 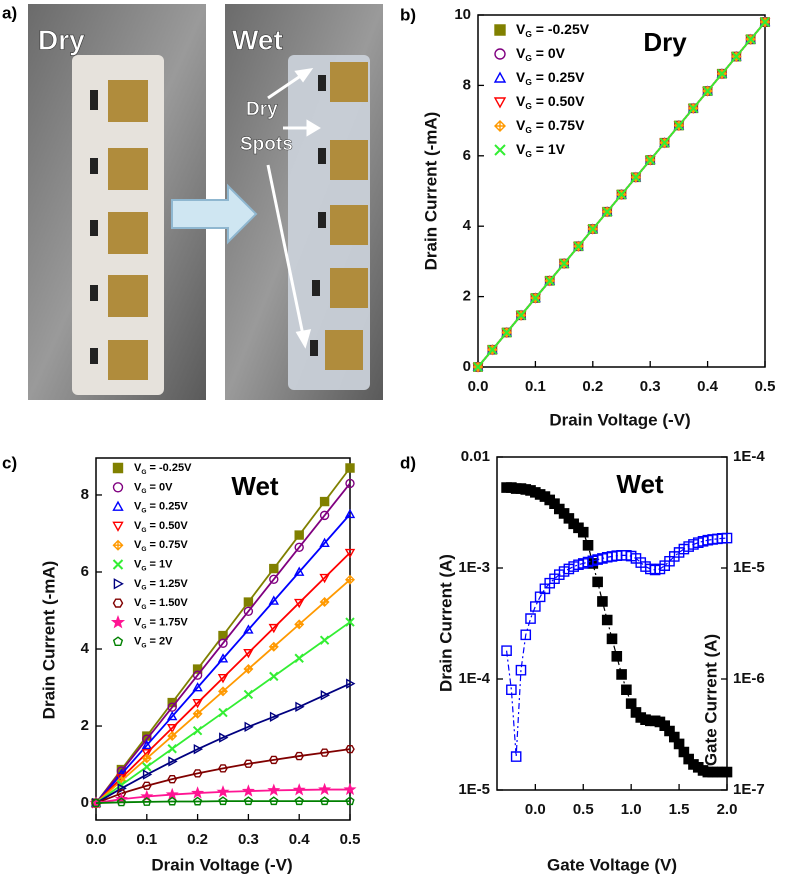 I want to click on x-tick-label: 0.5, so click(x=583, y=809).